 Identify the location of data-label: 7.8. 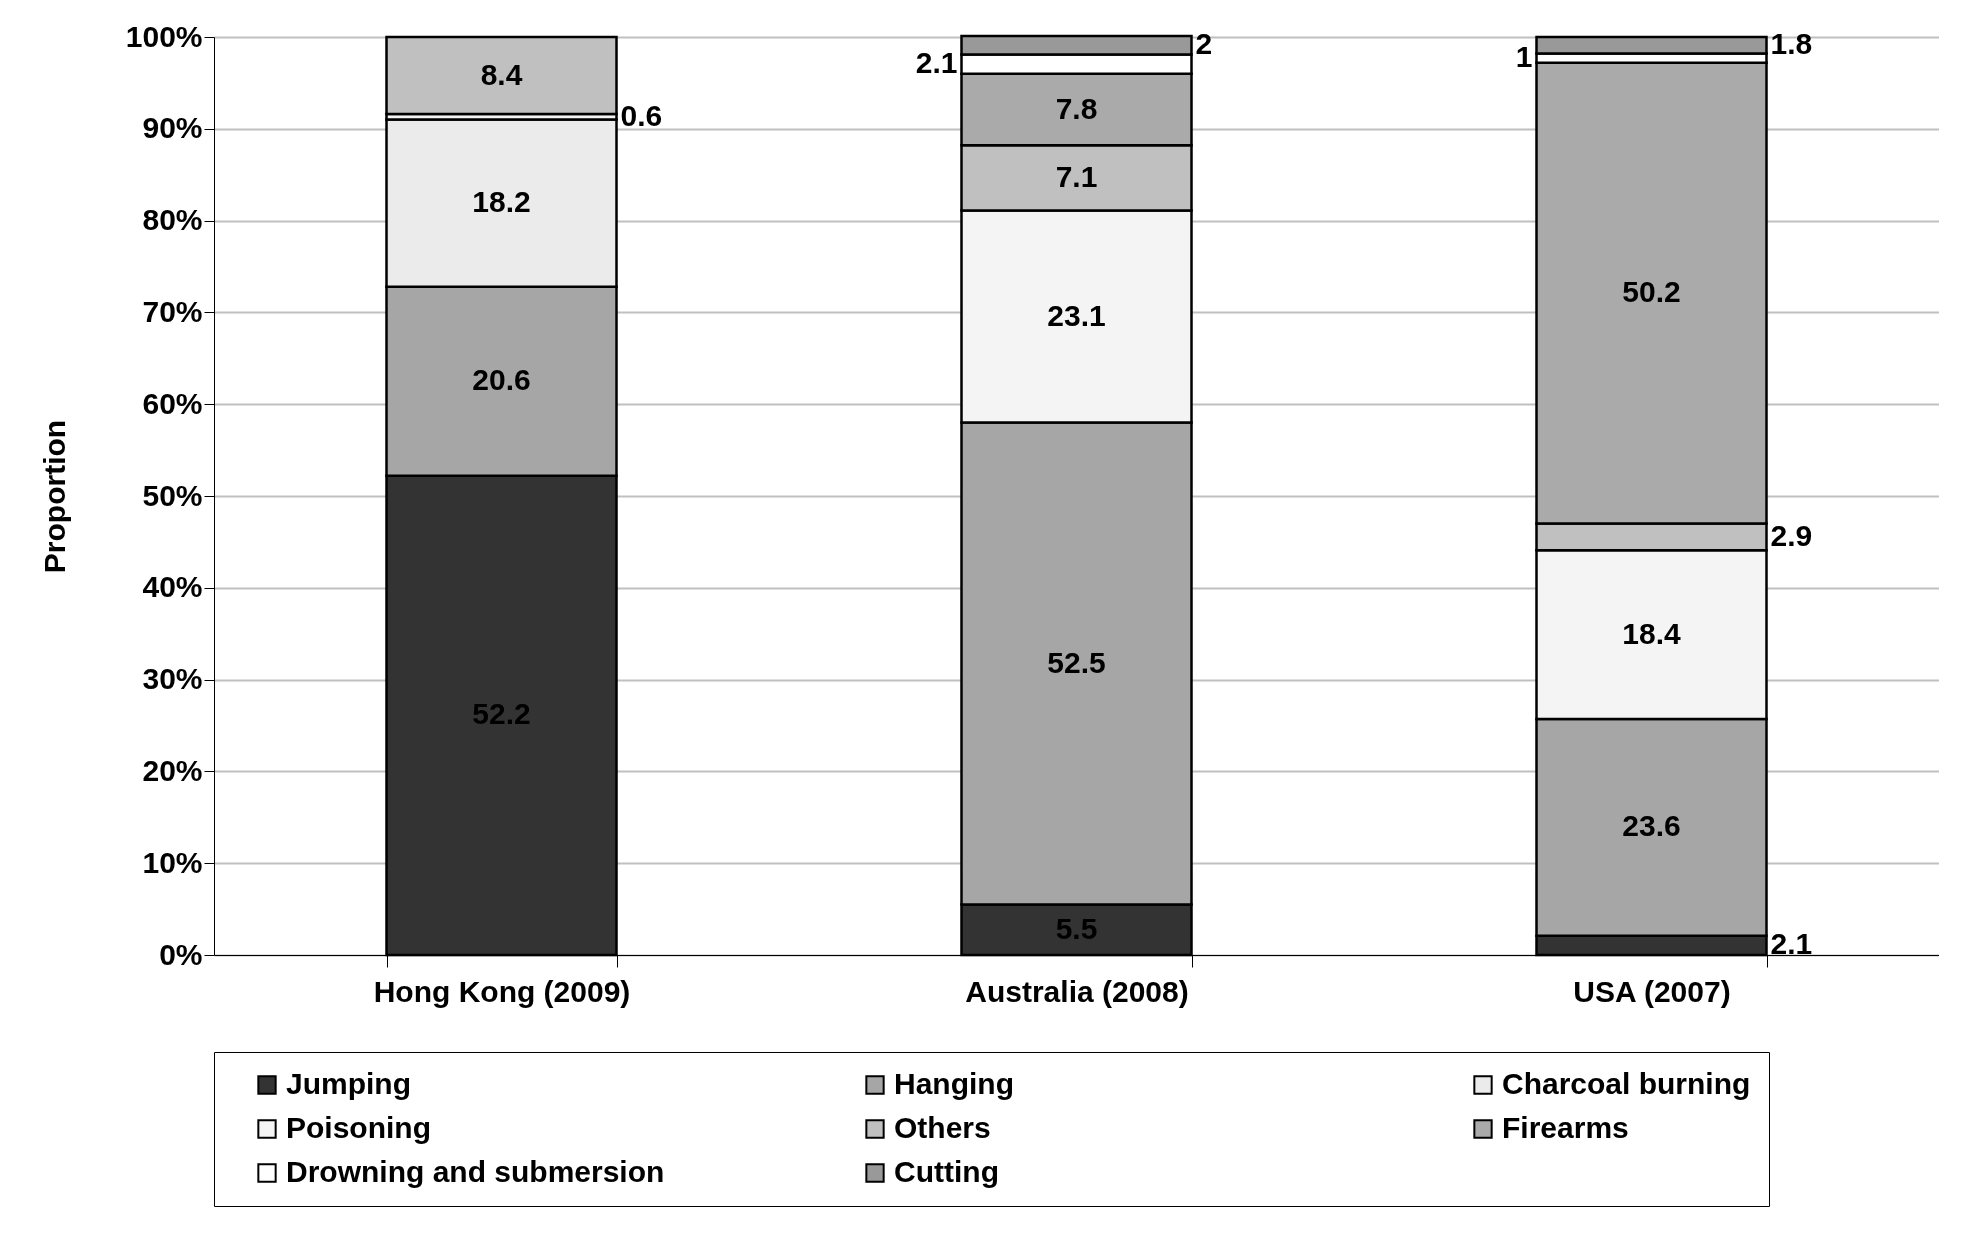
(1076, 108).